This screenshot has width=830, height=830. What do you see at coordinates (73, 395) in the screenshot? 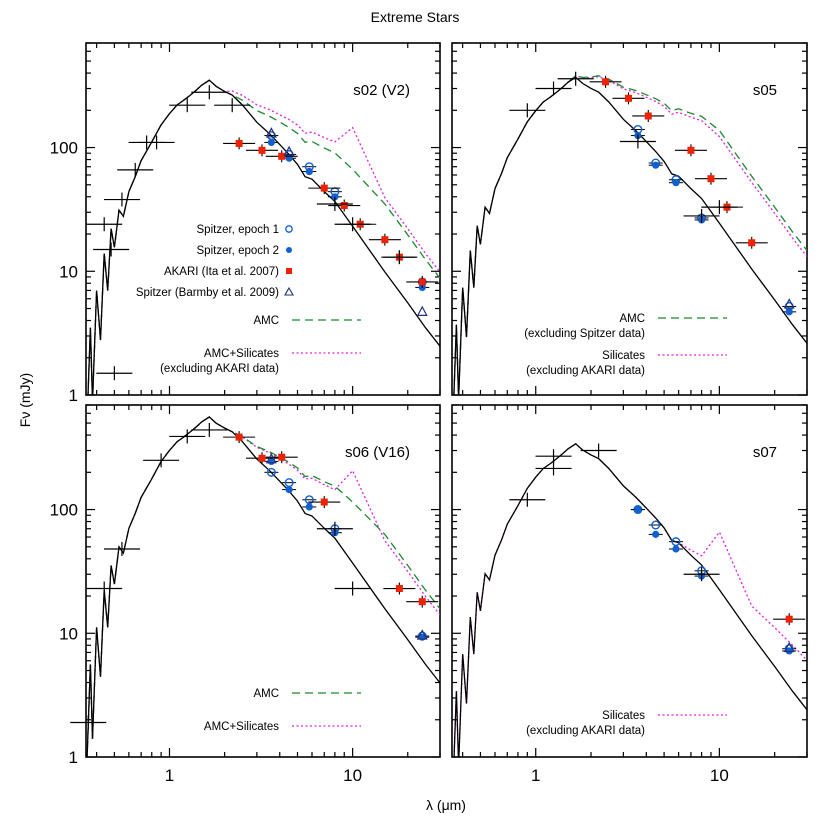
I see `y-tick-label: 1` at bounding box center [73, 395].